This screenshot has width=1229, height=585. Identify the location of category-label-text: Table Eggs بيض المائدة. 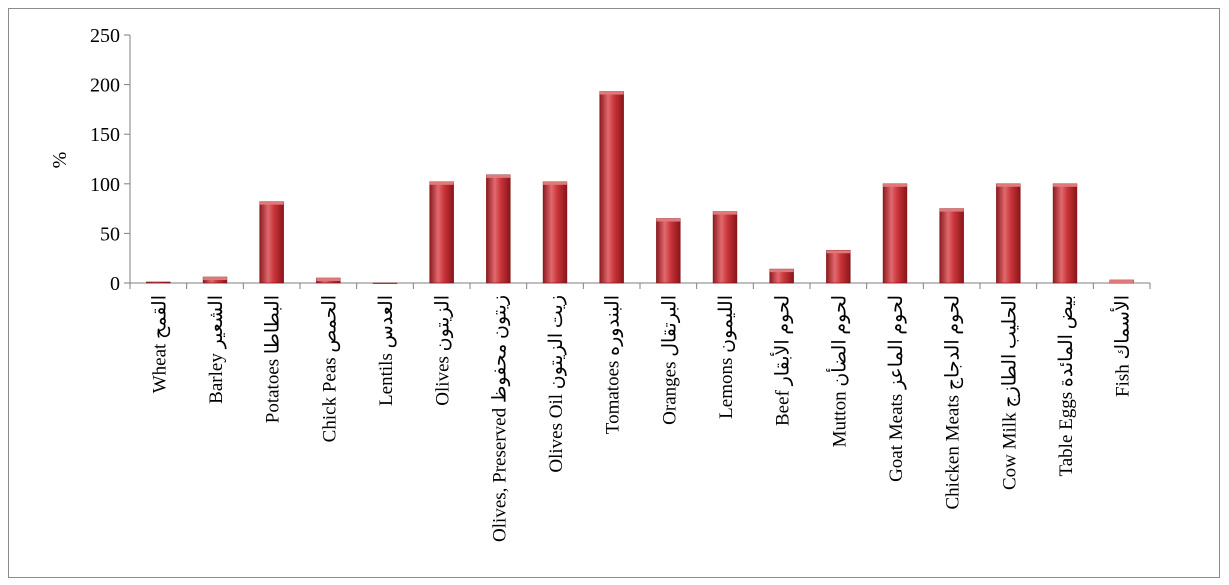
(1066, 386).